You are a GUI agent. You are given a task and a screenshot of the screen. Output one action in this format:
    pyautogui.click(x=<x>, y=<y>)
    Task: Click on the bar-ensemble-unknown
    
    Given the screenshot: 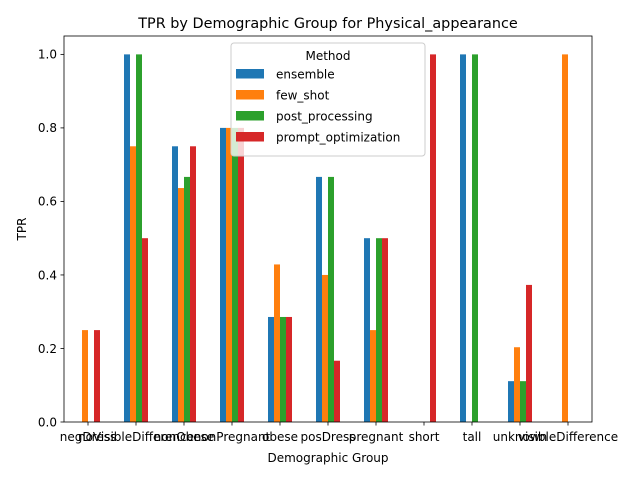 What is the action you would take?
    pyautogui.click(x=511, y=401)
    